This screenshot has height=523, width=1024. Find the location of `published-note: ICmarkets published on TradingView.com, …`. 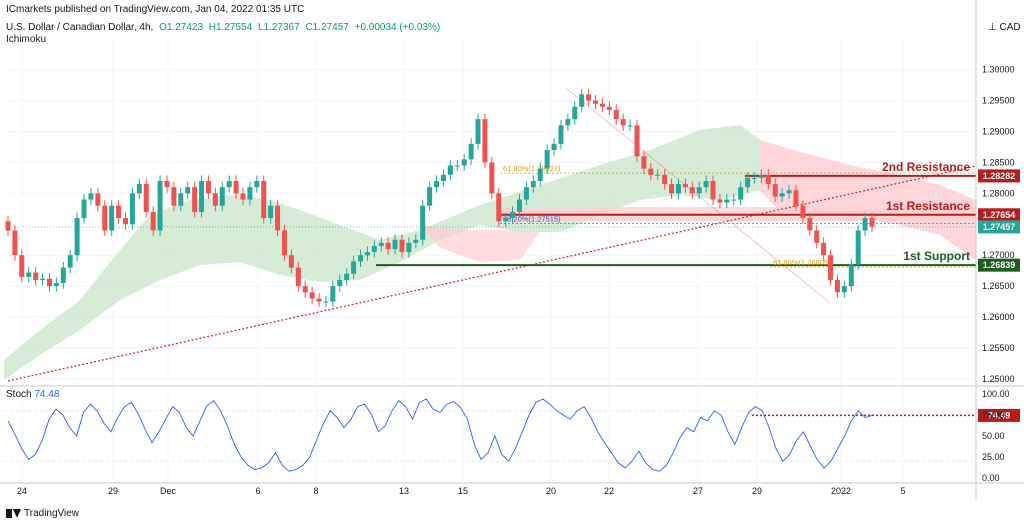

published-note: ICmarkets published on TradingView.com, … is located at coordinates (155, 9).